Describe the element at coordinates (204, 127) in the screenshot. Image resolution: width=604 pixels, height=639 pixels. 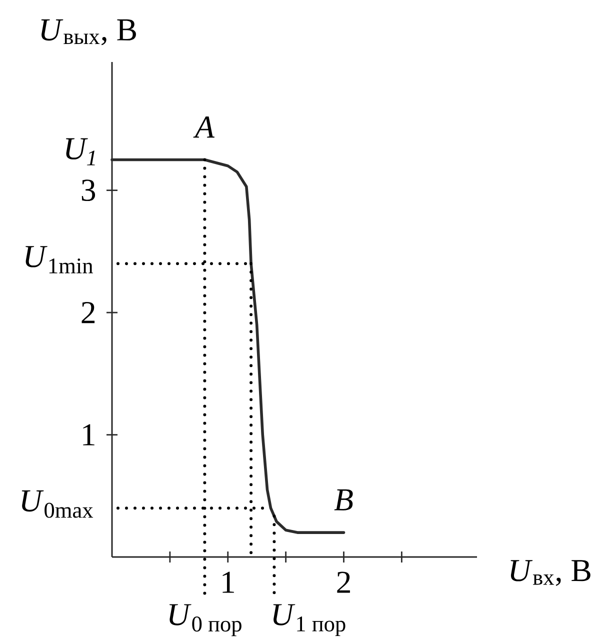
I see `annotation: A` at that location.